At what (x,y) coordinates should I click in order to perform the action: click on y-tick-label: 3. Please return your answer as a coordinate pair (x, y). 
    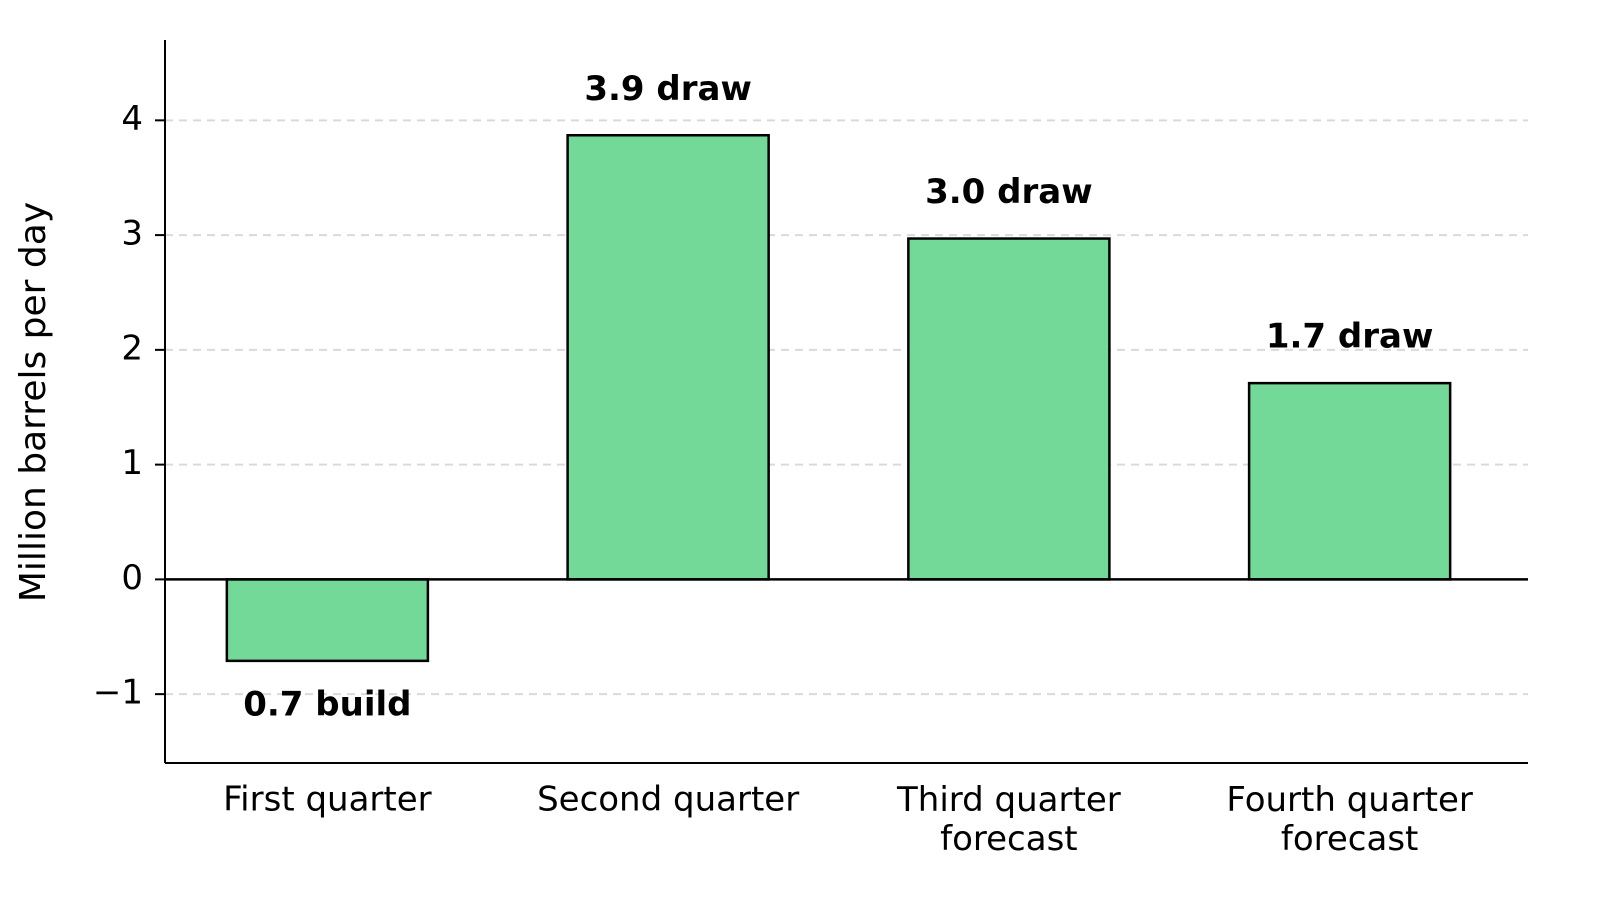
    Looking at the image, I should click on (132, 234).